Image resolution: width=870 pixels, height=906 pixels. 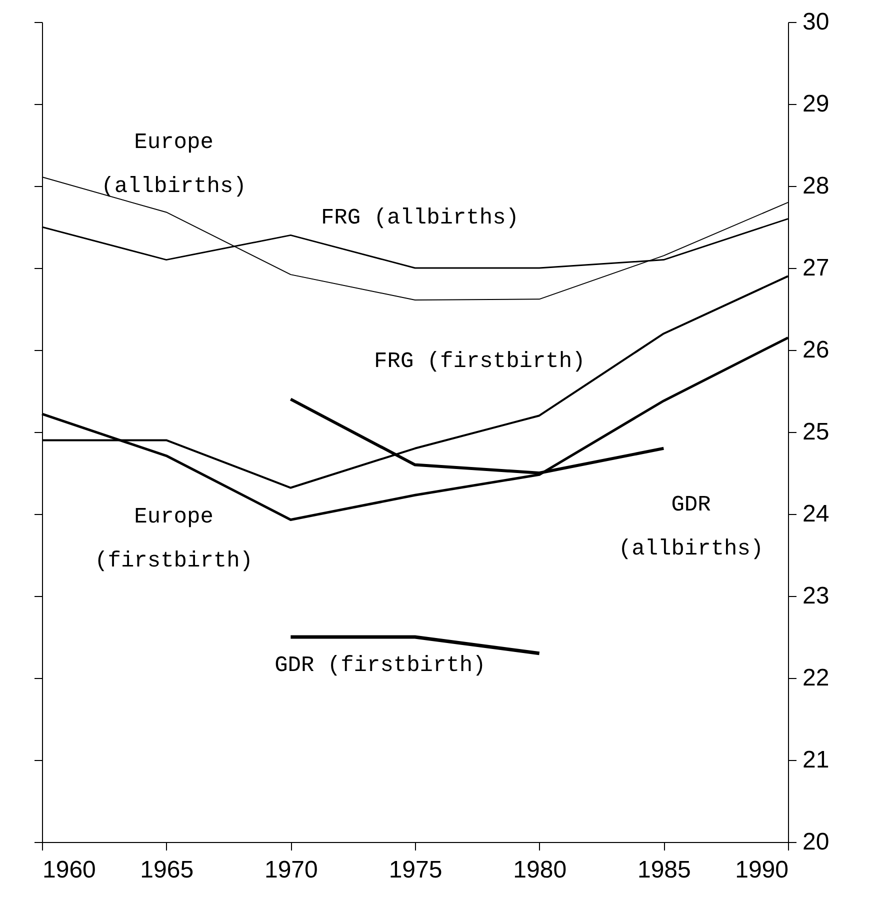 What do you see at coordinates (816, 596) in the screenshot?
I see `y-tick-label: 23` at bounding box center [816, 596].